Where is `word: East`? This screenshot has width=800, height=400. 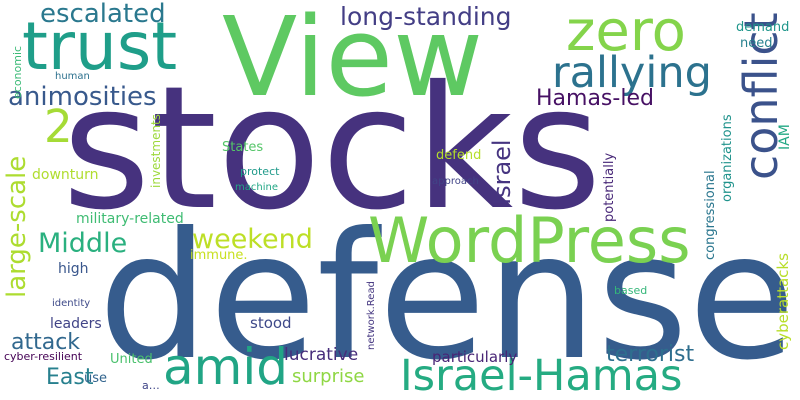
word: East is located at coordinates (70, 377).